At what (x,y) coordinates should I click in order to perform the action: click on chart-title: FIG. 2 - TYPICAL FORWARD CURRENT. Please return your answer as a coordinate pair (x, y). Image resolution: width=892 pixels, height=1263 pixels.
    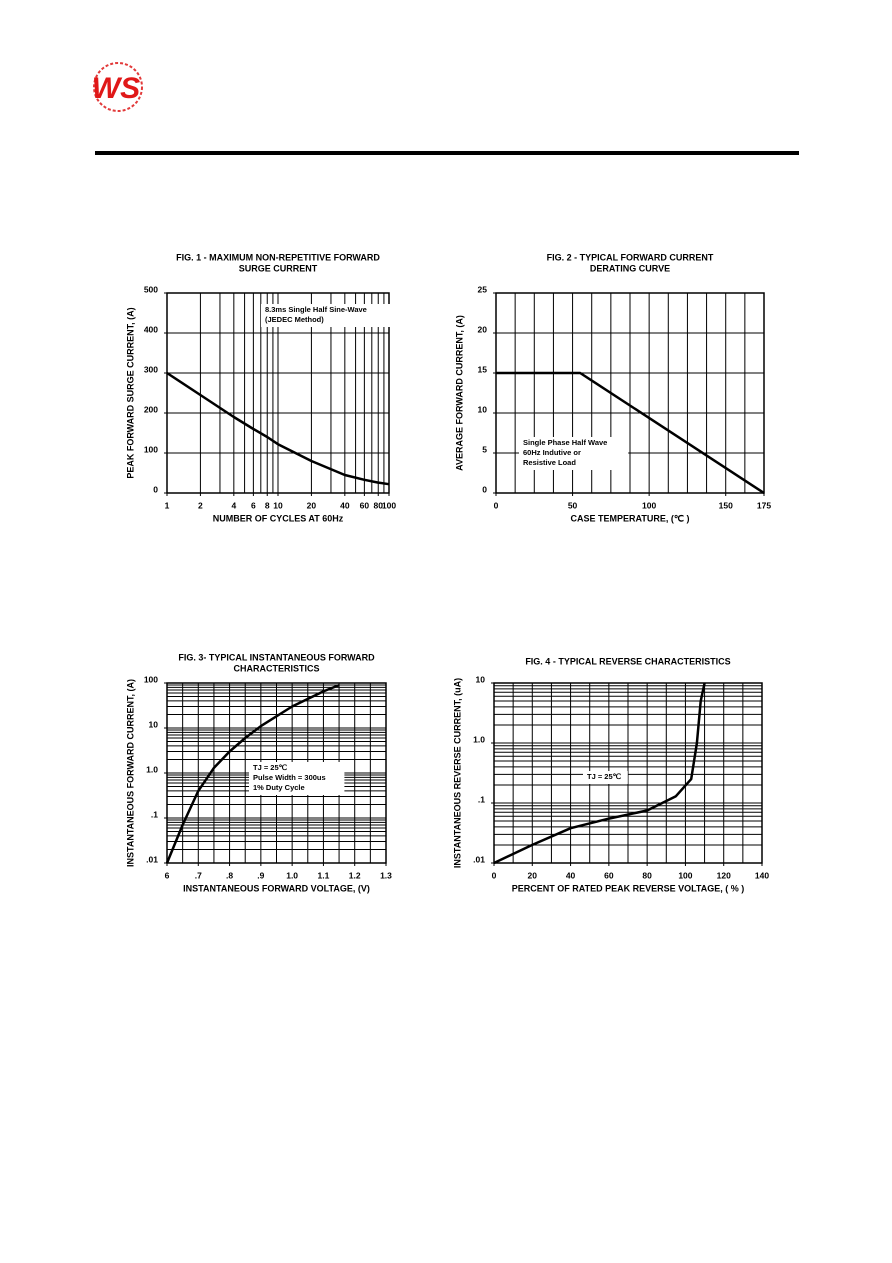
    Looking at the image, I should click on (630, 257).